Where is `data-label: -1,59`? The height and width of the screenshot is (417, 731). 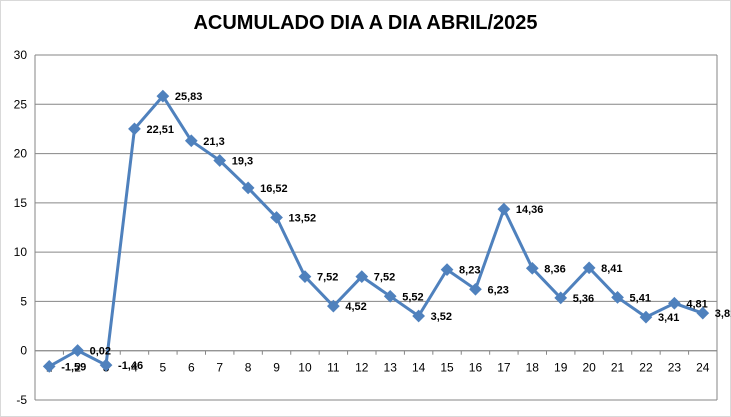 data-label: -1,59 is located at coordinates (73, 367).